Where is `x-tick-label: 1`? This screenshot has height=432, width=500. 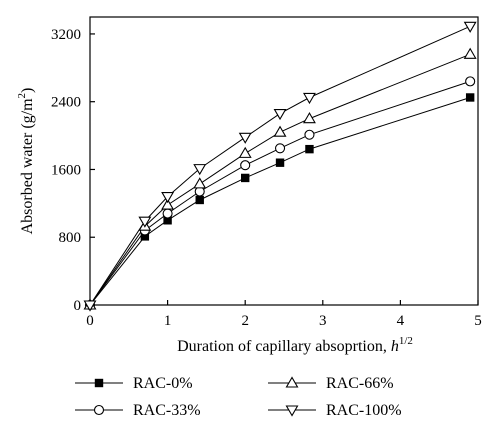
x-tick-label: 1 is located at coordinates (168, 321).